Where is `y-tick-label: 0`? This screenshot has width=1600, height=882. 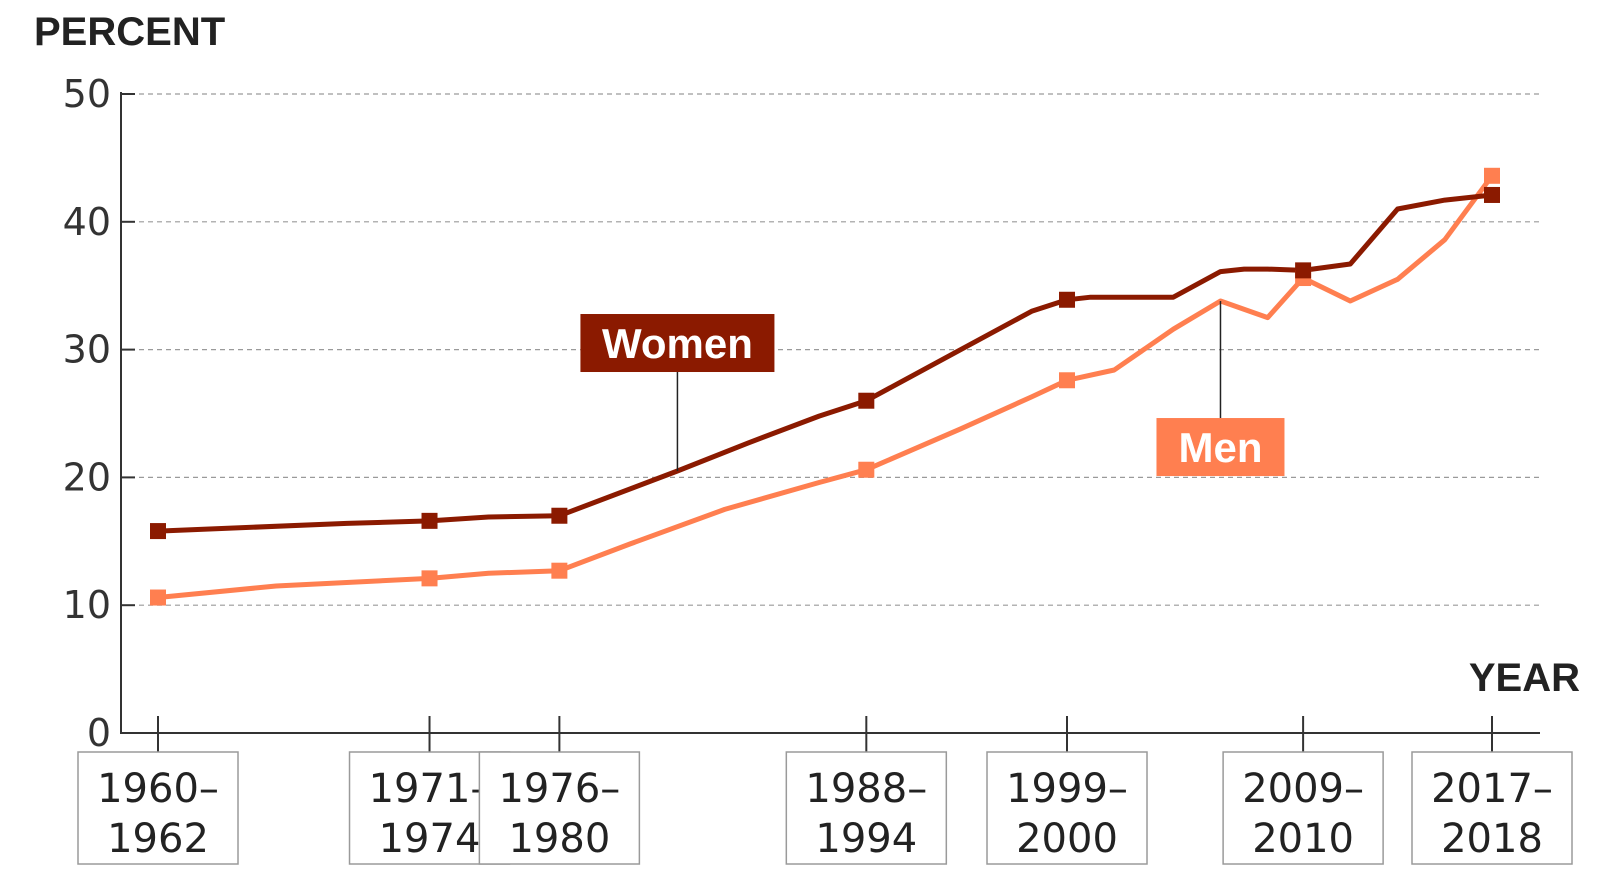 y-tick-label: 0 is located at coordinates (99, 733).